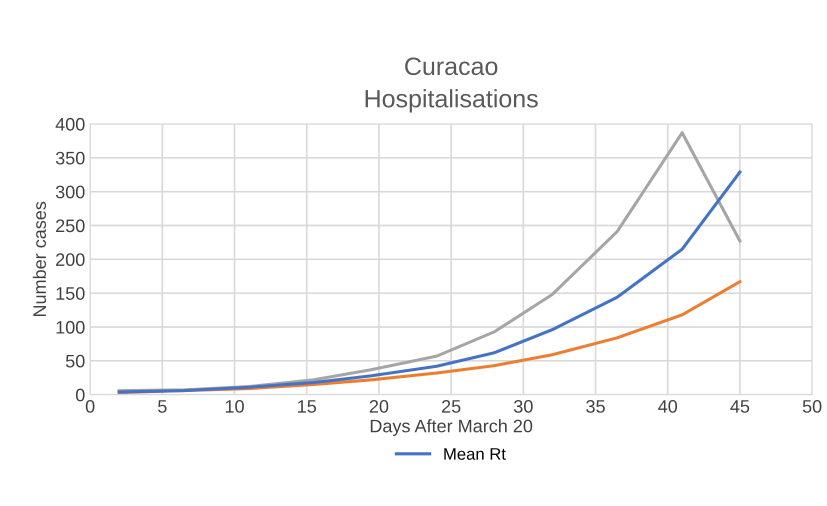  Describe the element at coordinates (451, 427) in the screenshot. I see `x-axis-title: Days After March 20` at that location.